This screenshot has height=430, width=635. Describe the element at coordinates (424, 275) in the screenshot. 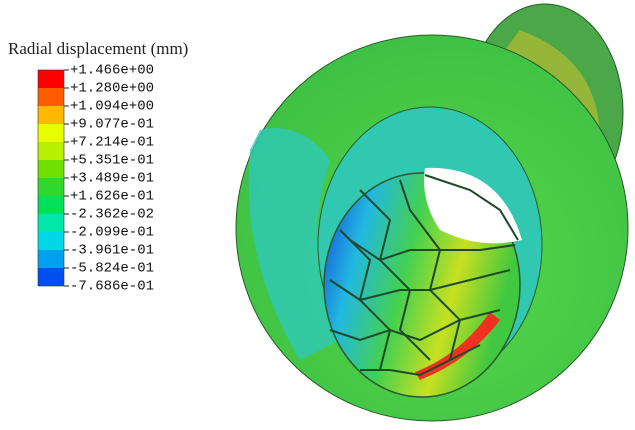

I see `mesh-lines` at that location.